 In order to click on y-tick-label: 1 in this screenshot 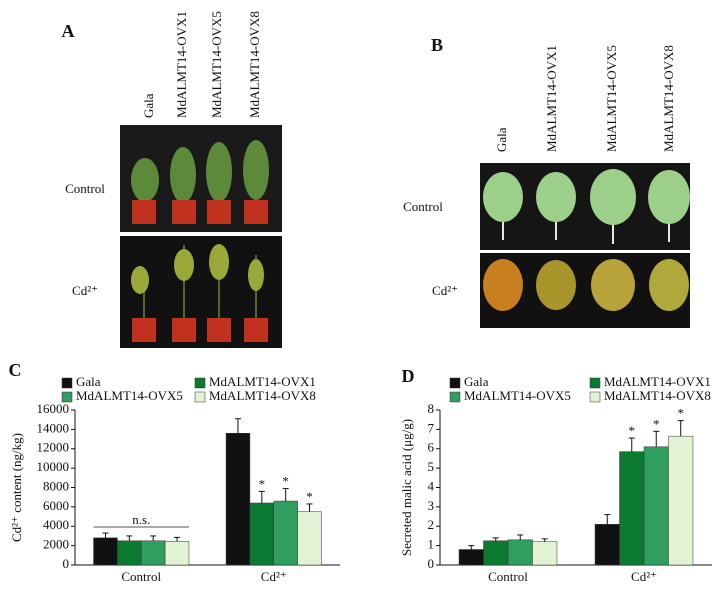, I will do `click(431, 544)`.